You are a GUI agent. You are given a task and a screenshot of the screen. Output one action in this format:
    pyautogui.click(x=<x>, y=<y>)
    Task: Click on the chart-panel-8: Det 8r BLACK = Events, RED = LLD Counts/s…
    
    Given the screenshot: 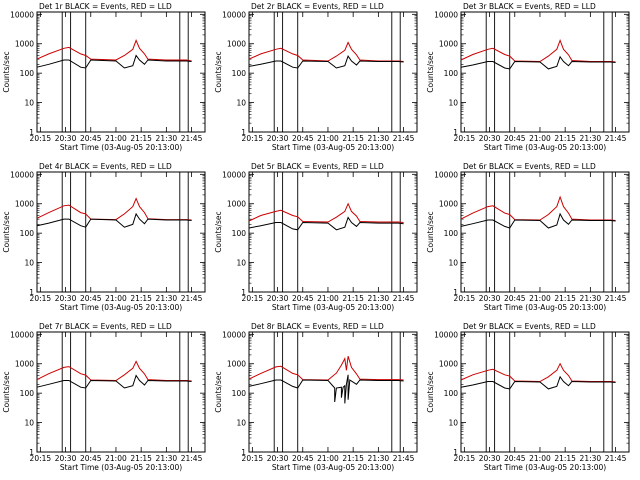 What is the action you would take?
    pyautogui.click(x=315, y=397)
    